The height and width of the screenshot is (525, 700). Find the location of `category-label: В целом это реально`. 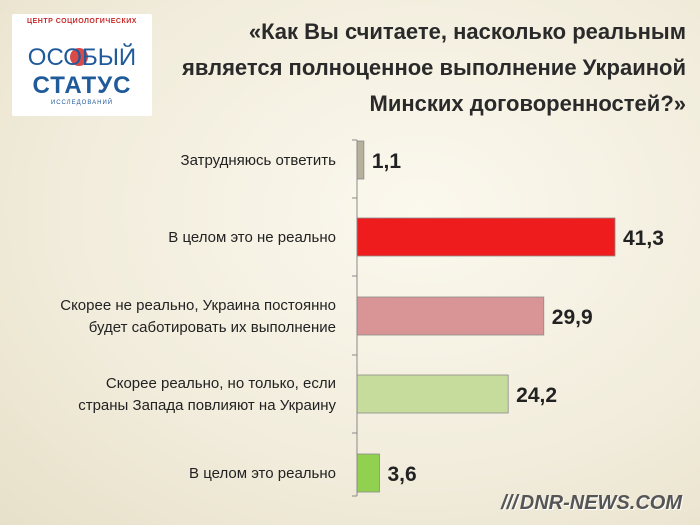

category-label: В целом это реально is located at coordinates (262, 473).